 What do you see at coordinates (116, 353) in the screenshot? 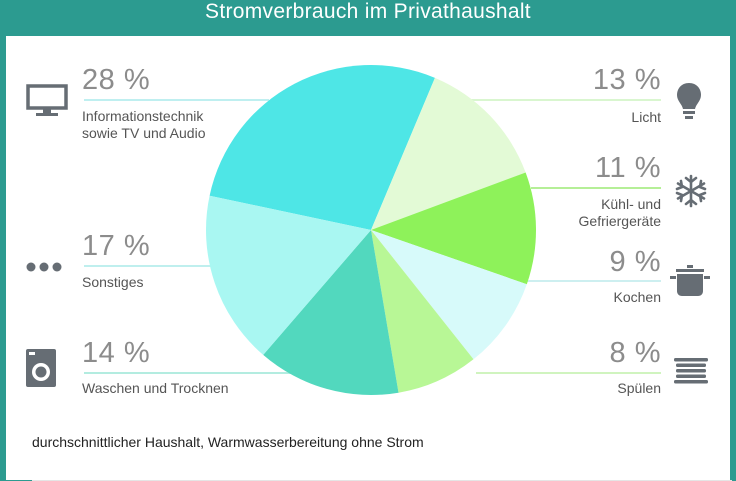
I see `pct-label-waschen: 14 %` at bounding box center [116, 353].